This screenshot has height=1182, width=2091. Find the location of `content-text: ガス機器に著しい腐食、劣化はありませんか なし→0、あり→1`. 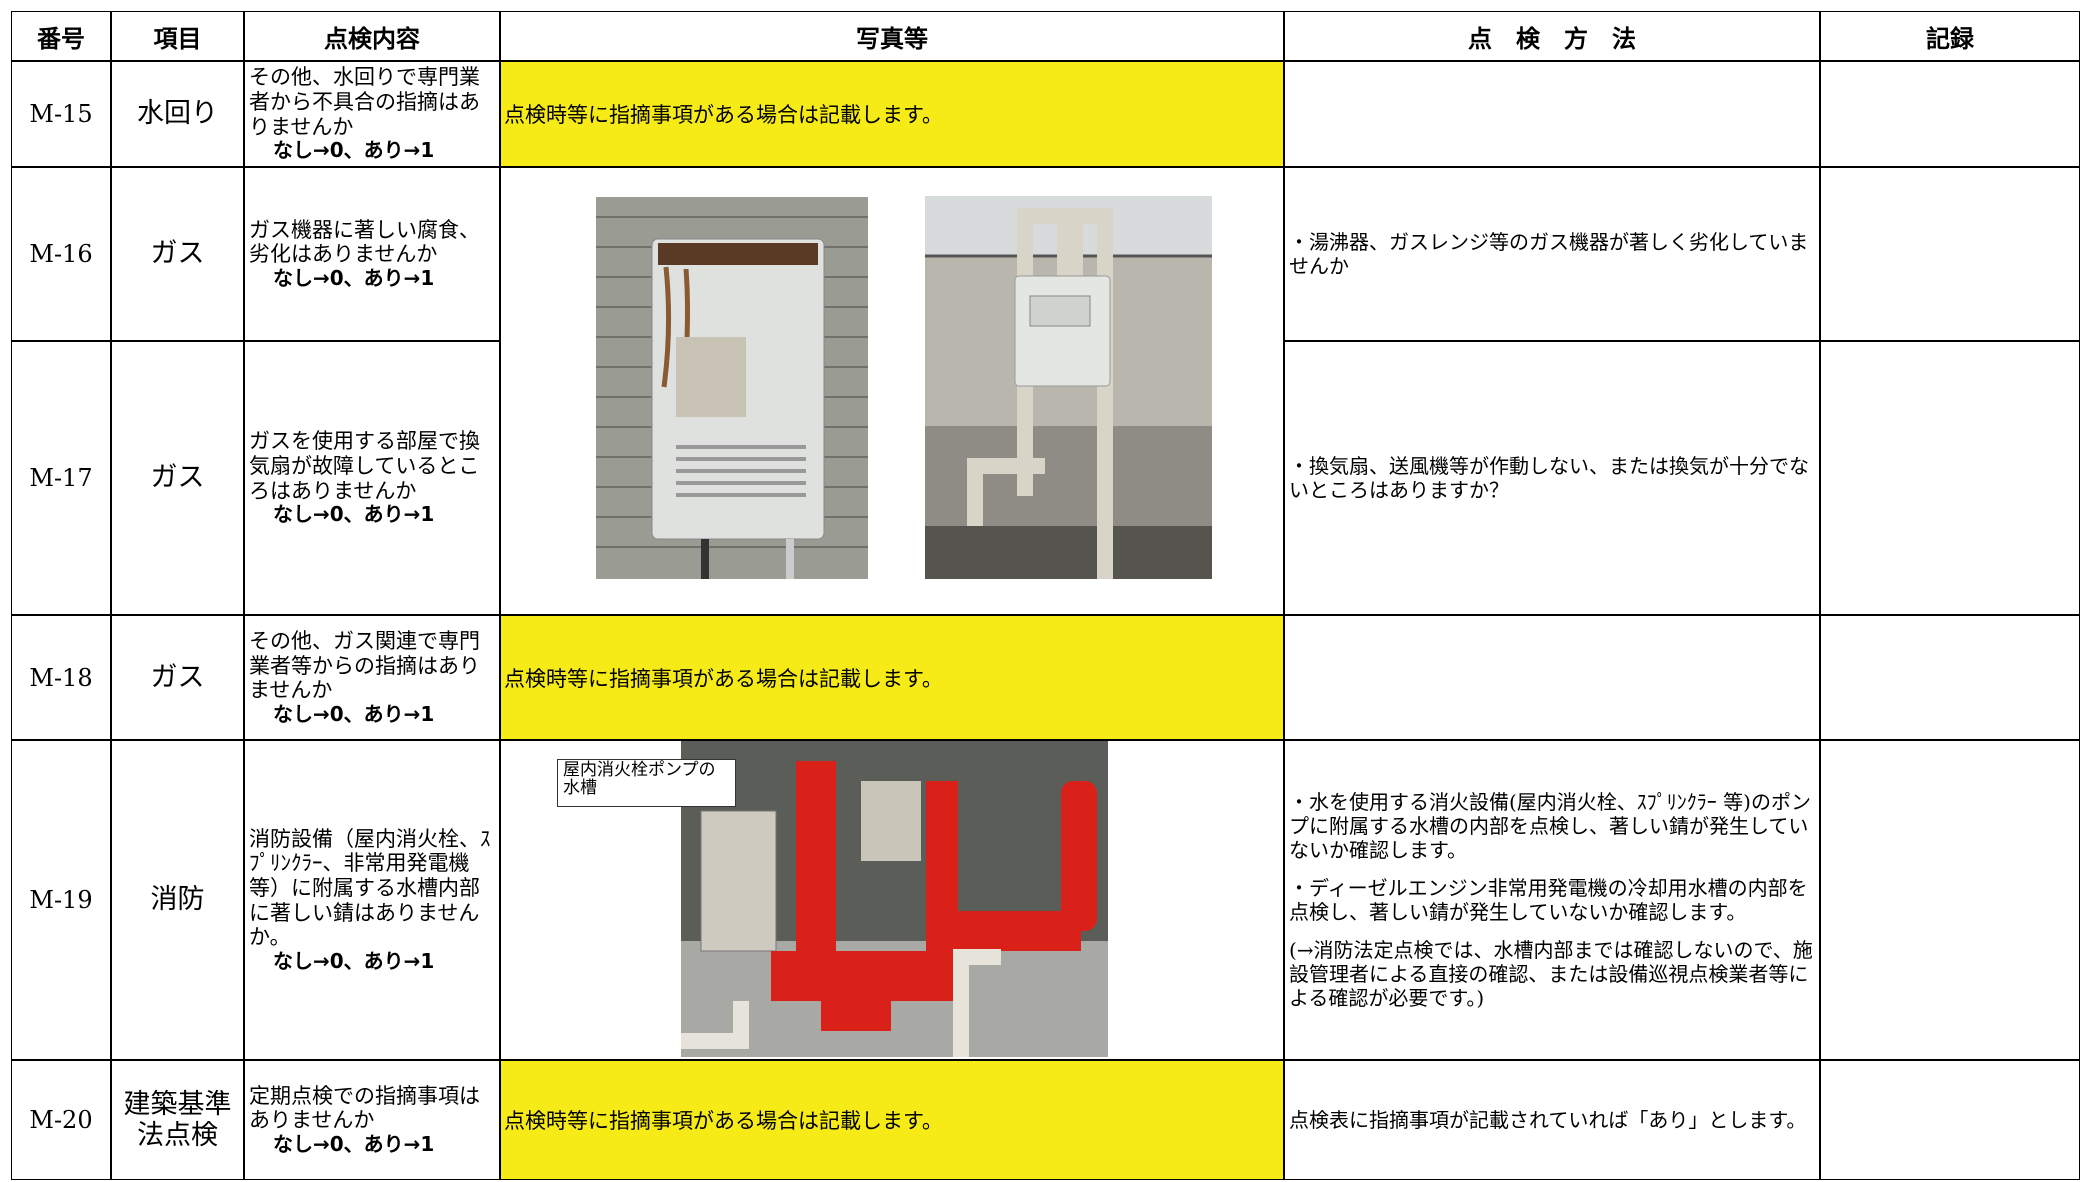

content-text: ガス機器に著しい腐食、劣化はありませんか なし→0、あり→1 is located at coordinates (372, 254).